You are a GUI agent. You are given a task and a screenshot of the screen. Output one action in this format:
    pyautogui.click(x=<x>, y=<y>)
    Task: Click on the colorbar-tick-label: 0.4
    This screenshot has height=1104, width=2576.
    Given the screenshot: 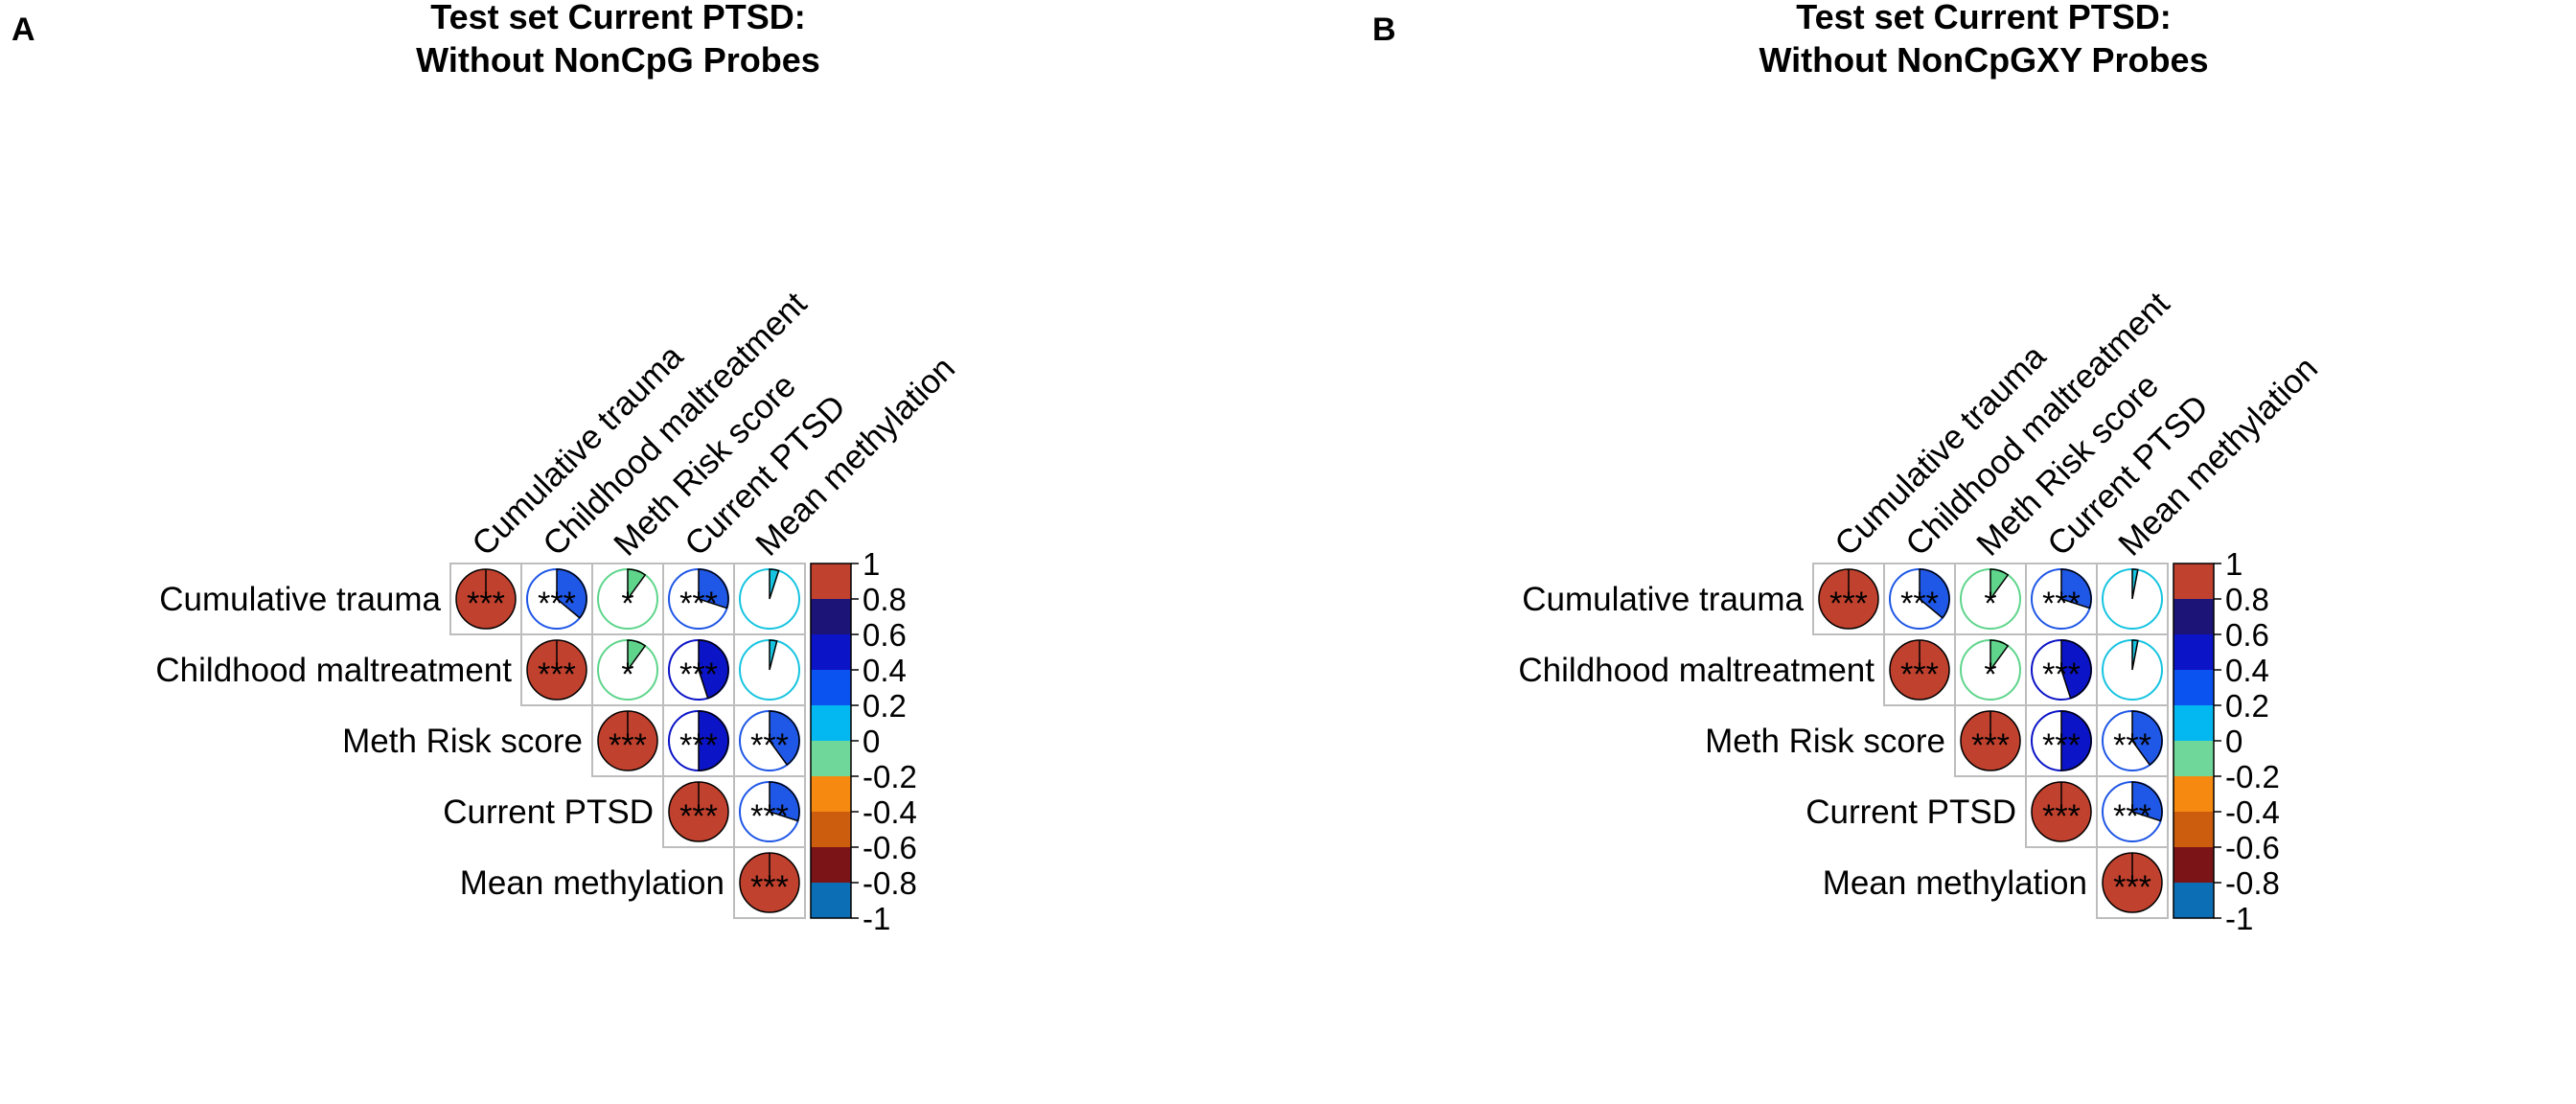 What is the action you would take?
    pyautogui.click(x=2247, y=670)
    